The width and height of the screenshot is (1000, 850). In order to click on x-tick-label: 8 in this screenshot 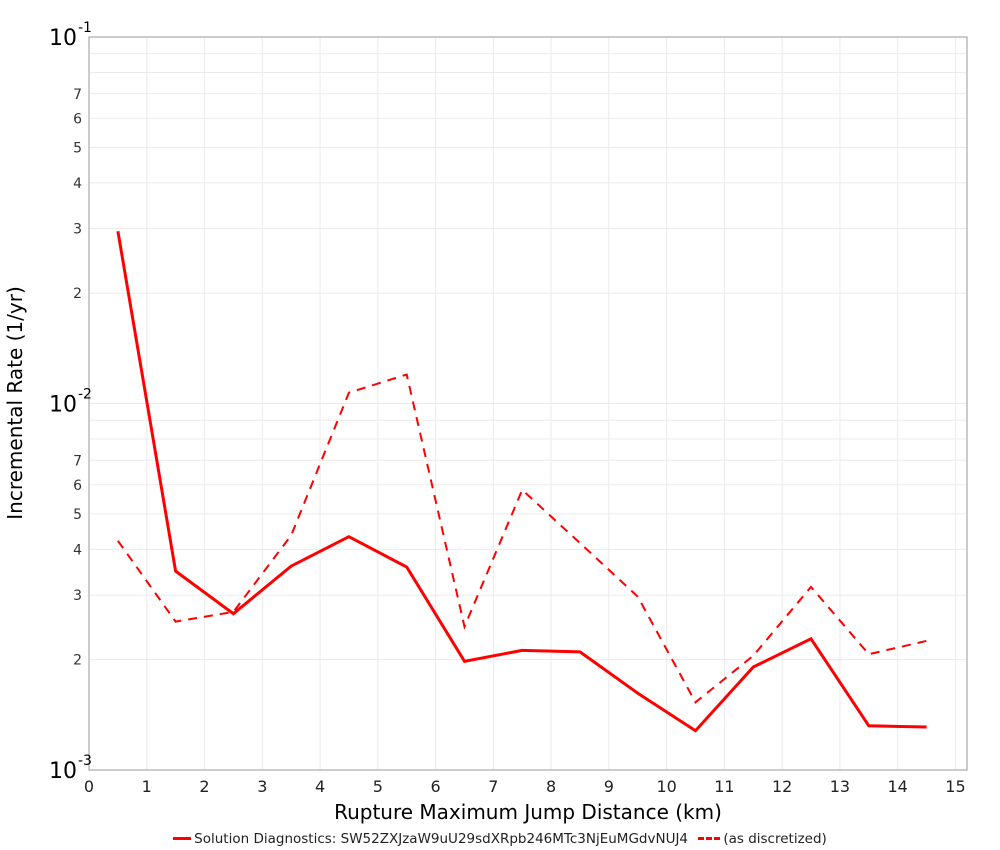, I will do `click(551, 786)`.